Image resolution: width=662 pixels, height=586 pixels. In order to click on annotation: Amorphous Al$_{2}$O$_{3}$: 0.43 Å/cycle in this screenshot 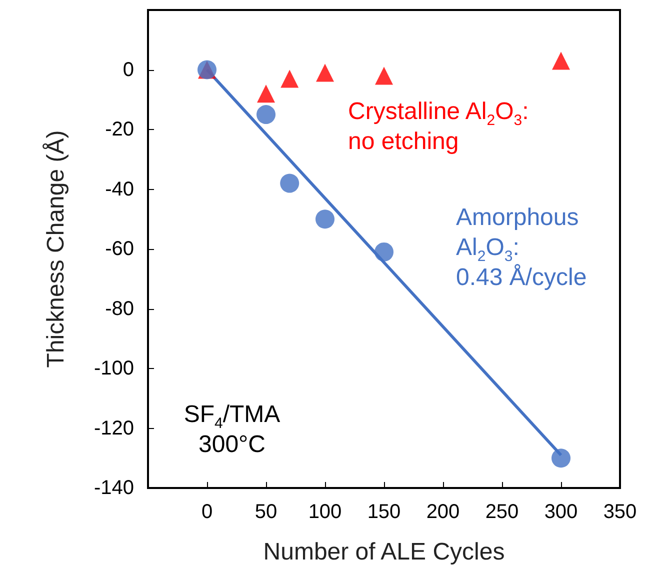, I will do `click(521, 248)`.